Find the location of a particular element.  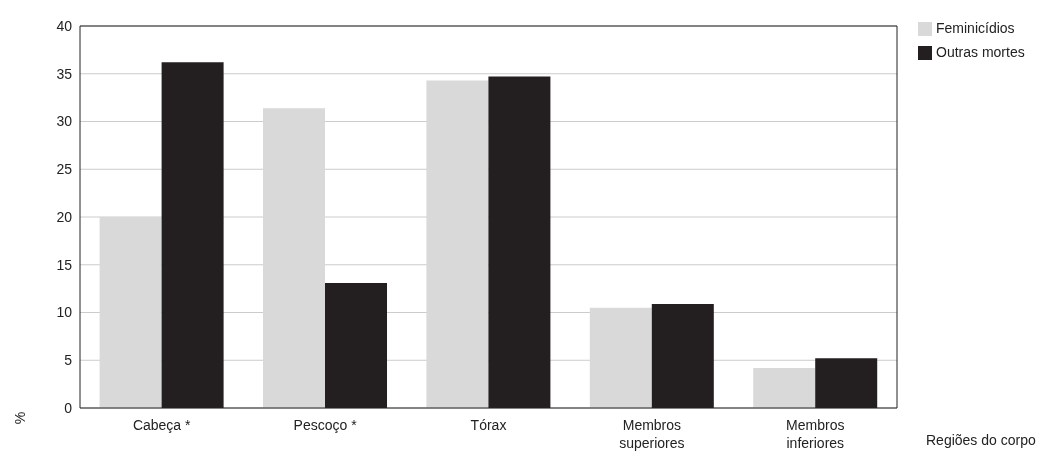

legend-label: Outras mortes is located at coordinates (980, 52).